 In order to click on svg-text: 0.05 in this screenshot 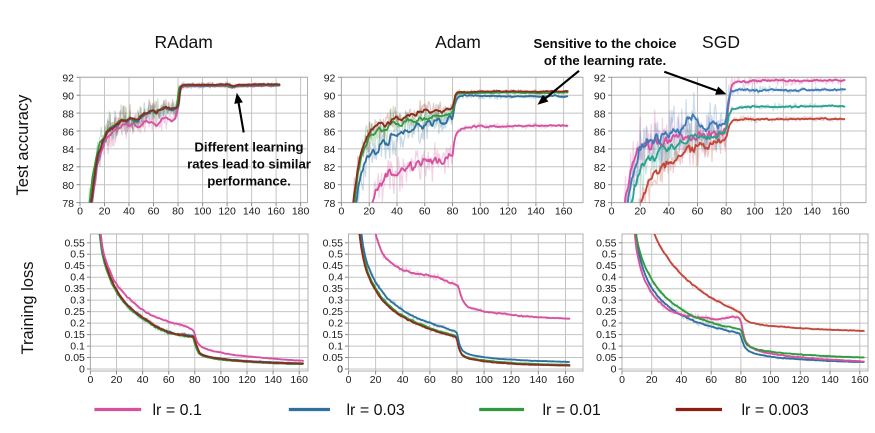, I will do `click(333, 358)`.